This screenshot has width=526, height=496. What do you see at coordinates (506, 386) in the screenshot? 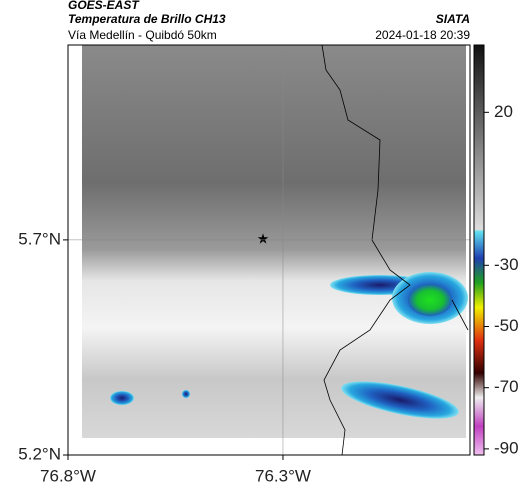
I see `colorbar-tick-label: -70` at bounding box center [506, 386].